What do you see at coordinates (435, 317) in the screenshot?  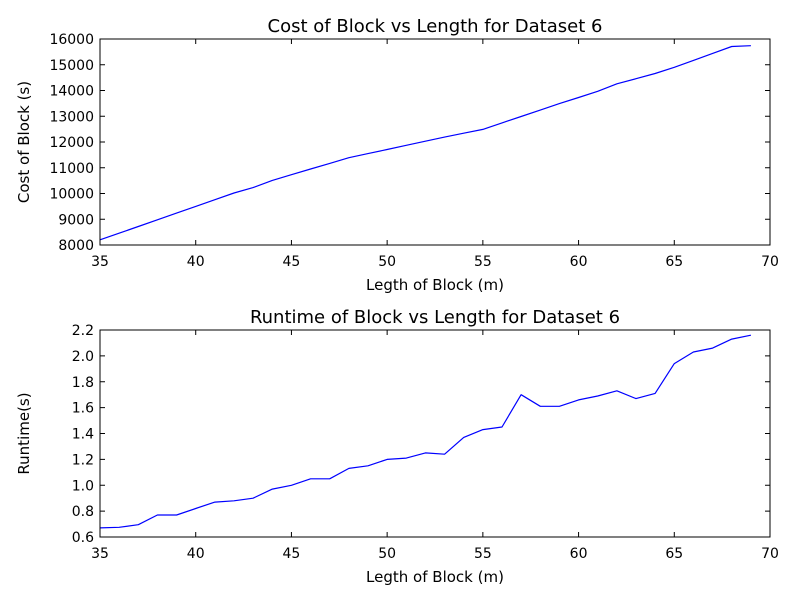 I see `chart-title: Runtime of Block vs Length for Dataset 6` at bounding box center [435, 317].